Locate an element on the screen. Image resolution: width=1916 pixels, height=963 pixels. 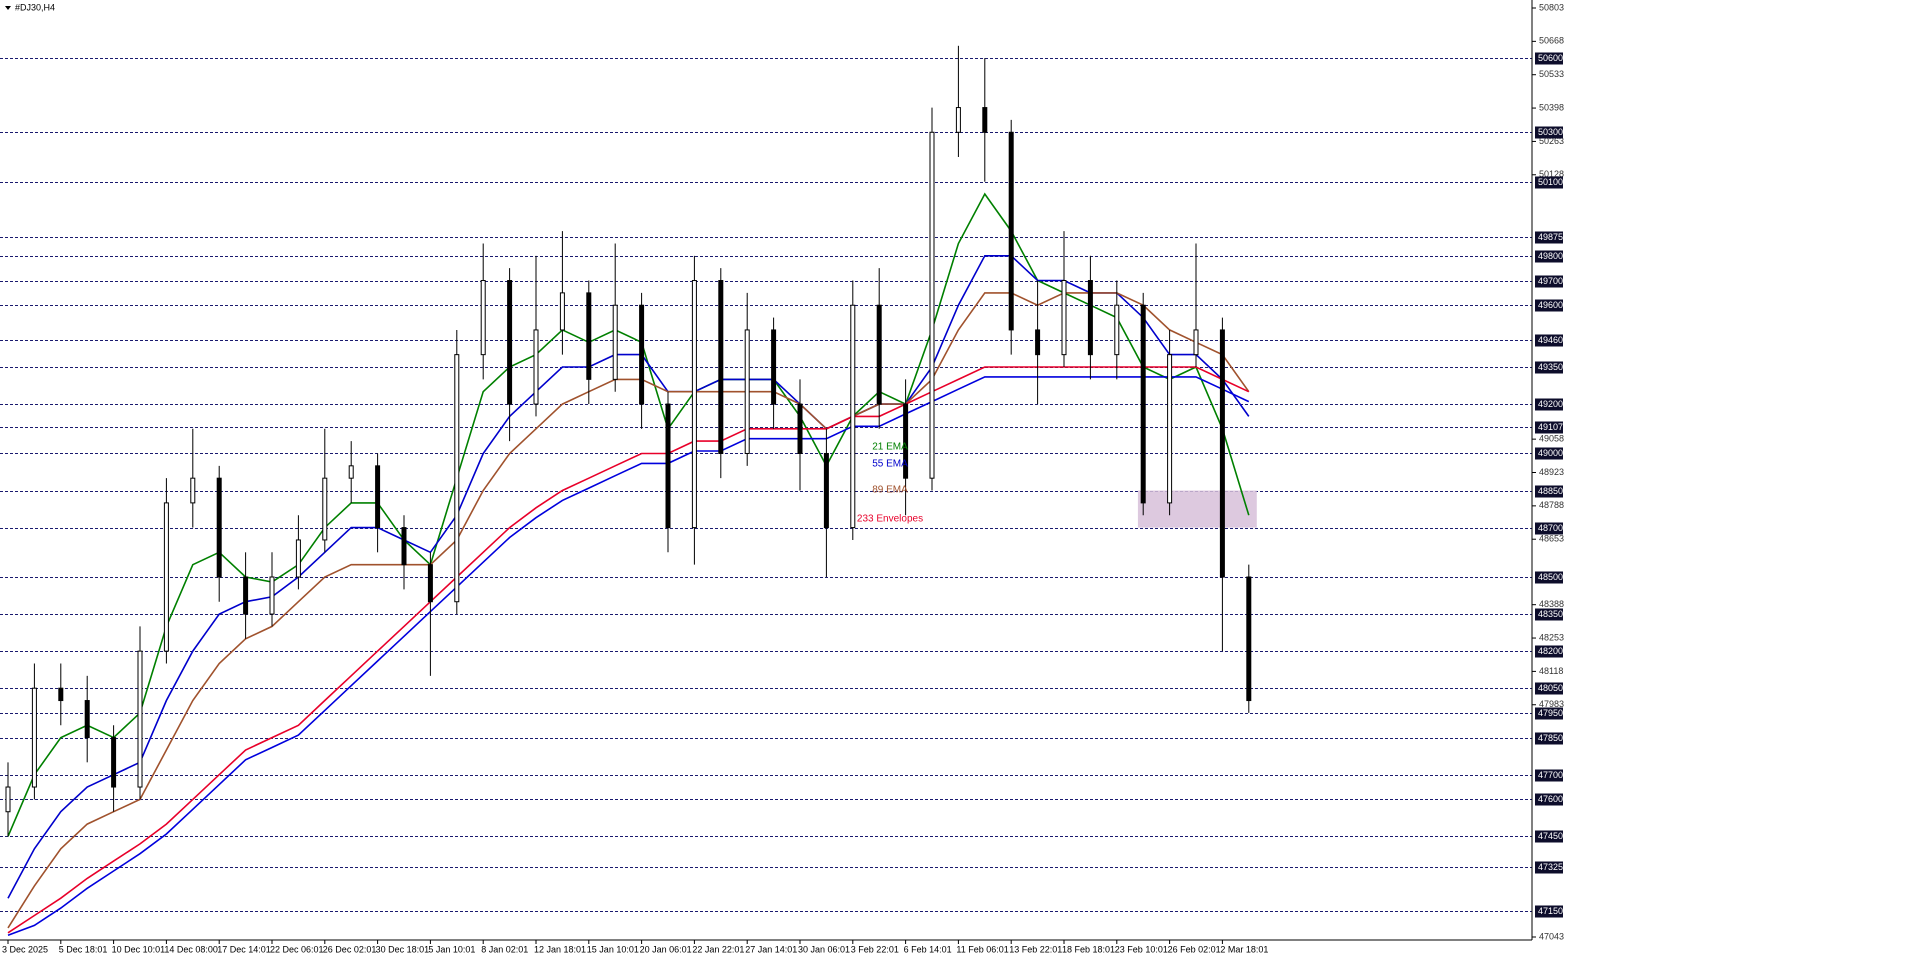
level-label: 48350 is located at coordinates (1550, 614).